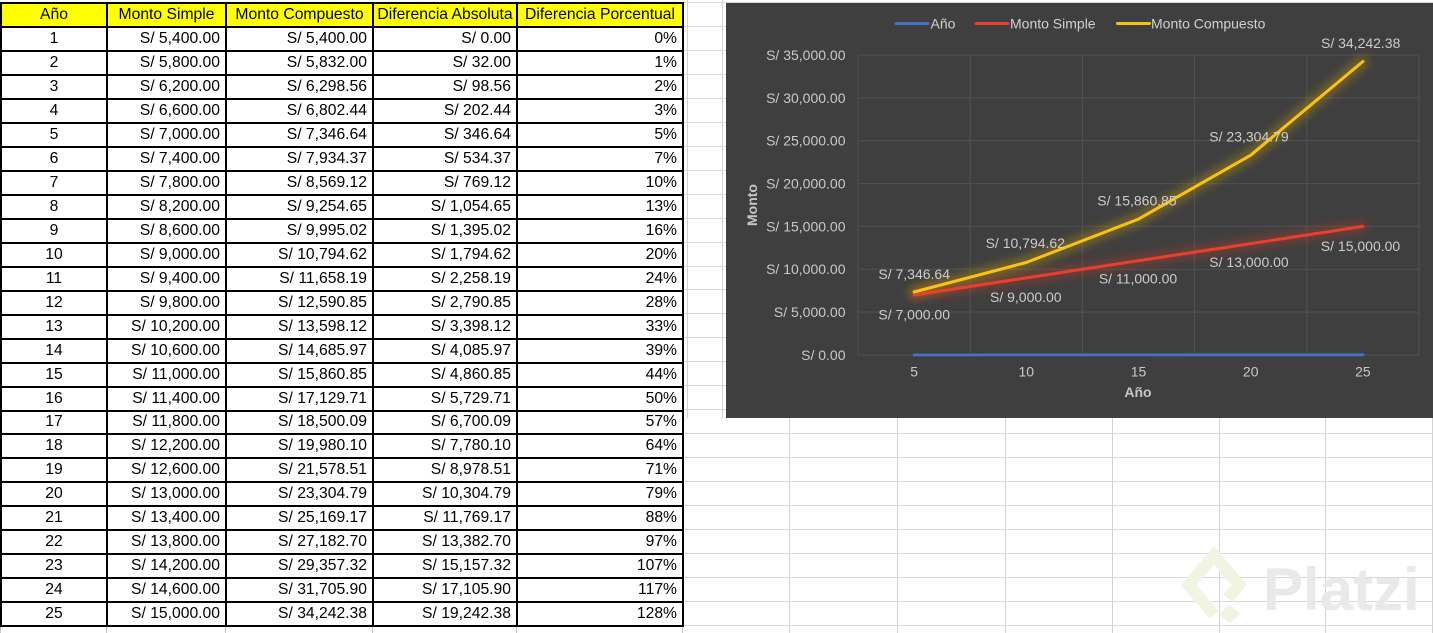 This screenshot has width=1433, height=633. Describe the element at coordinates (1027, 371) in the screenshot. I see `svg-text: 10` at that location.